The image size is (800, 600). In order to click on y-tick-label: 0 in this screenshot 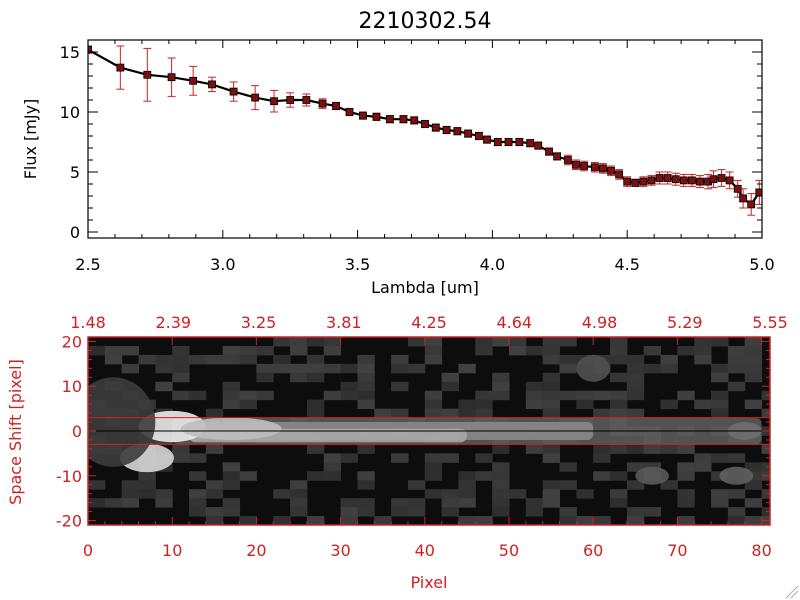, I will do `click(75, 232)`.